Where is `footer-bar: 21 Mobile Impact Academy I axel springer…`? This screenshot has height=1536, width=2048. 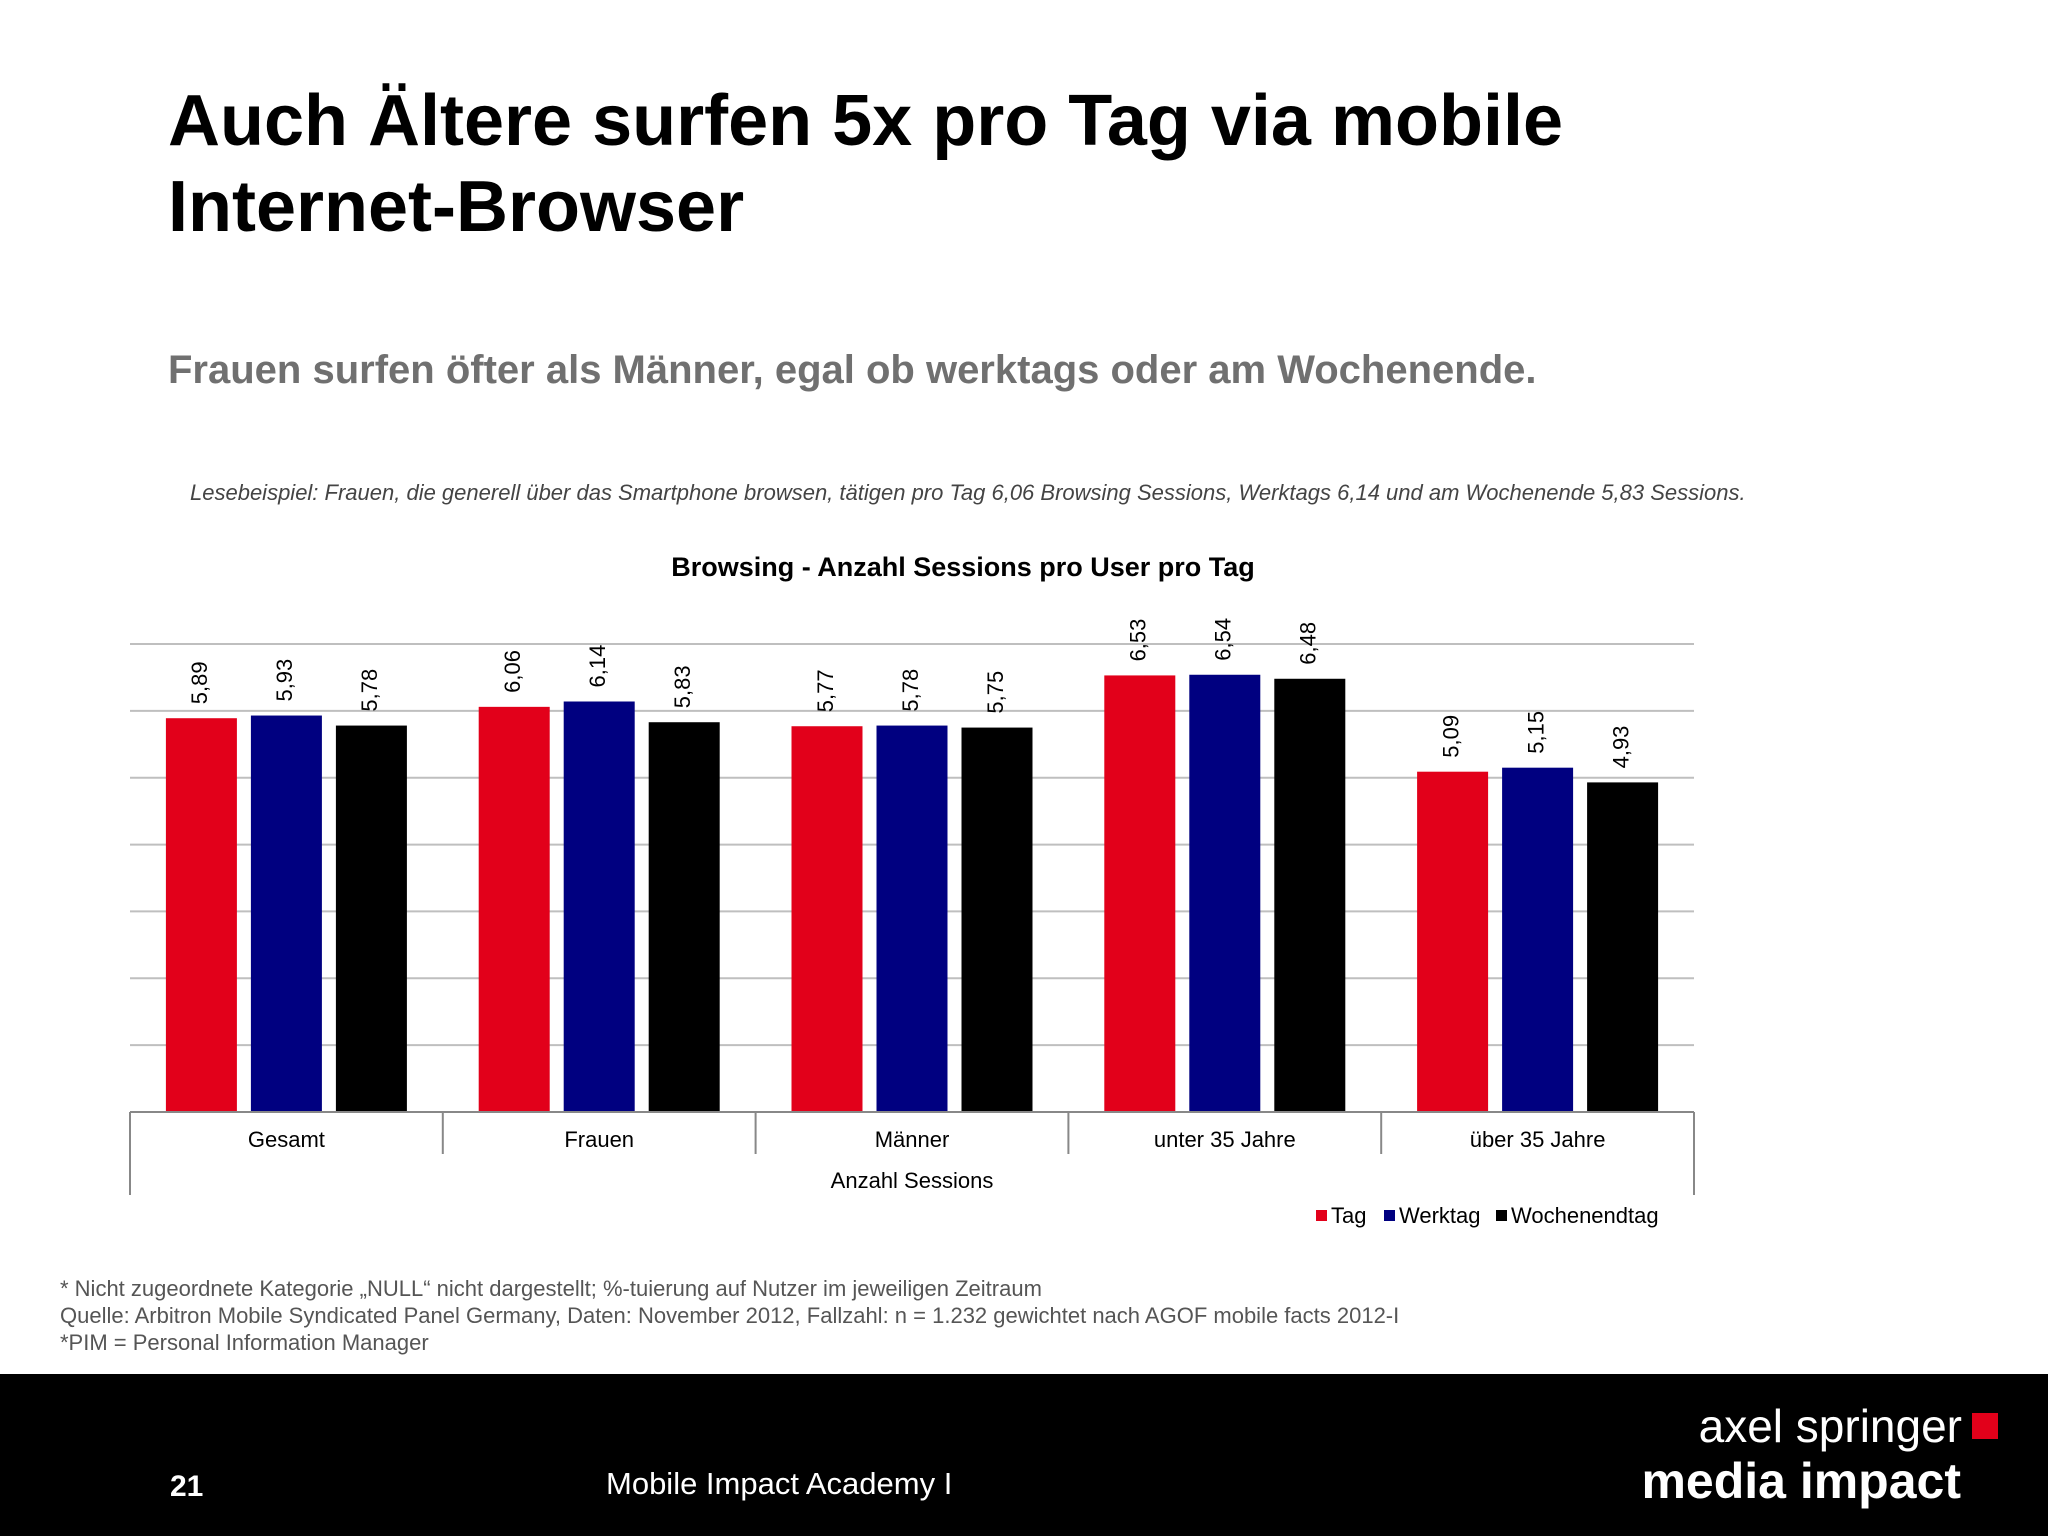 footer-bar: 21 Mobile Impact Academy I axel springer… is located at coordinates (1024, 1455).